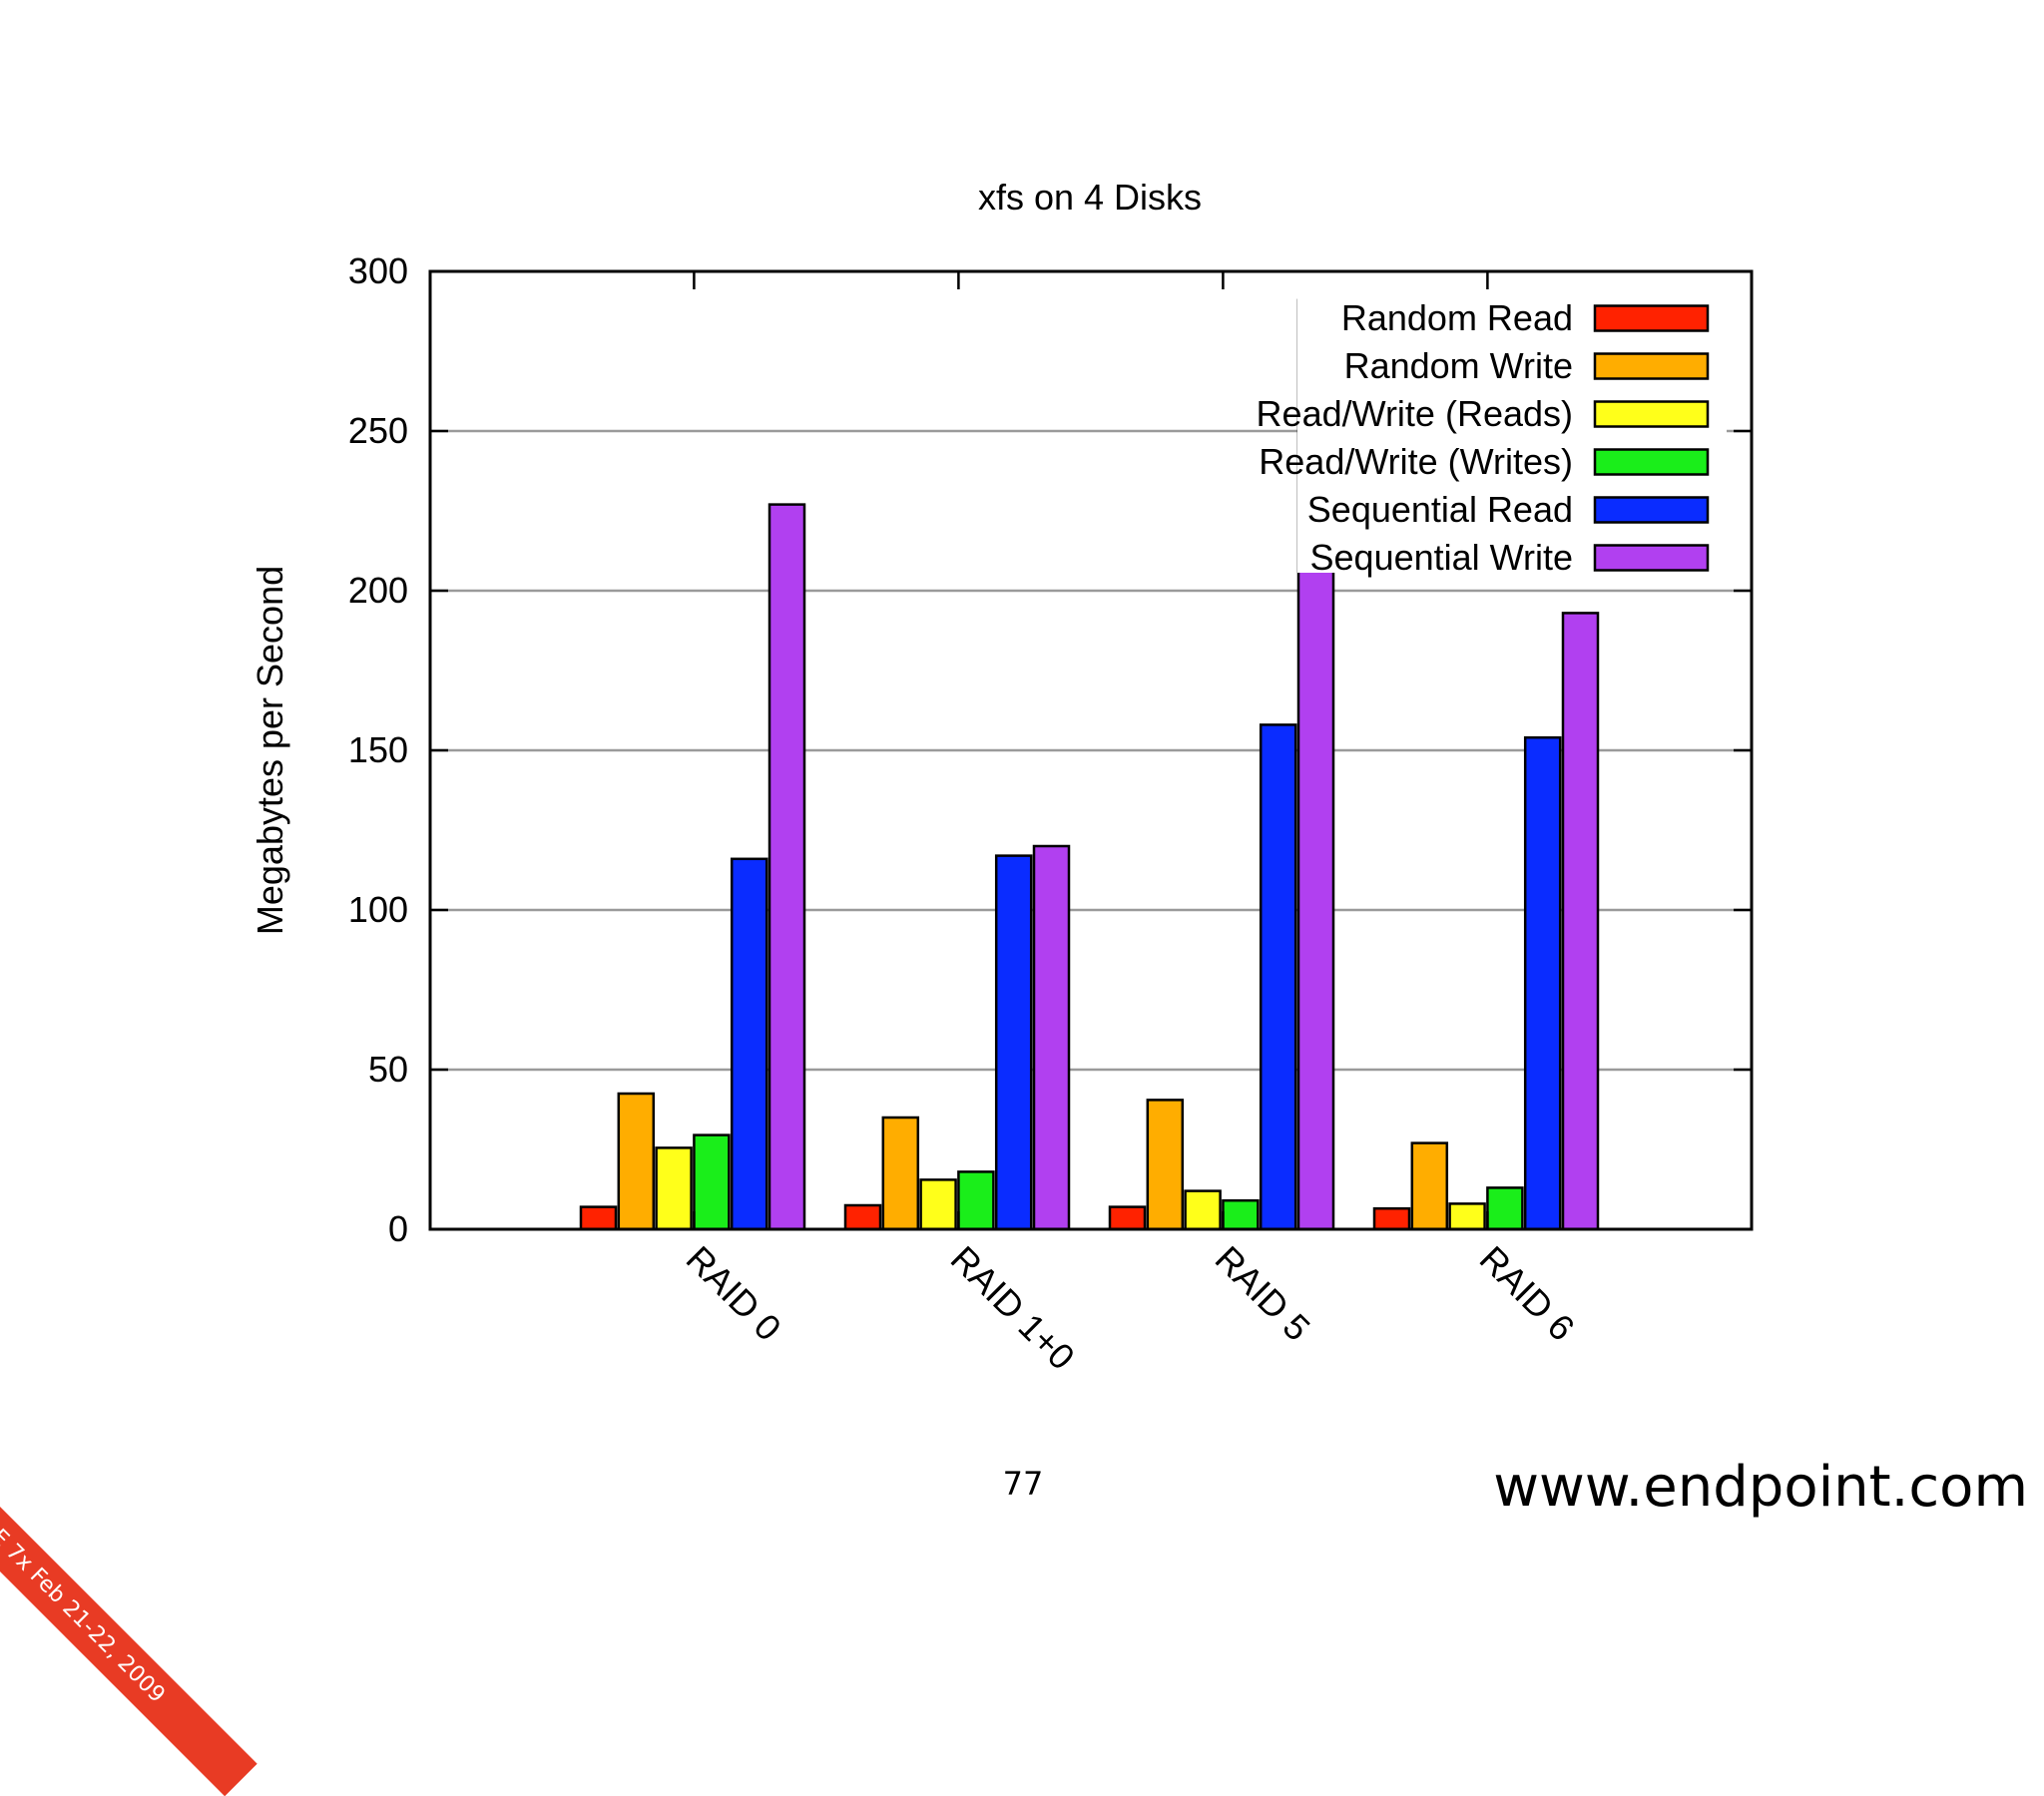  What do you see at coordinates (398, 1228) in the screenshot?
I see `y-tick-label: 0` at bounding box center [398, 1228].